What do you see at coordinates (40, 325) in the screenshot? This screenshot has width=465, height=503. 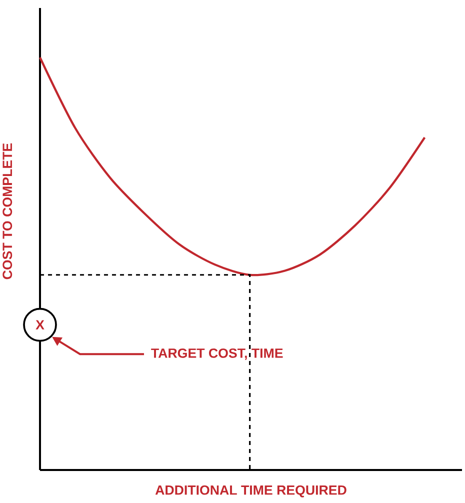 I see `annotation: X` at bounding box center [40, 325].